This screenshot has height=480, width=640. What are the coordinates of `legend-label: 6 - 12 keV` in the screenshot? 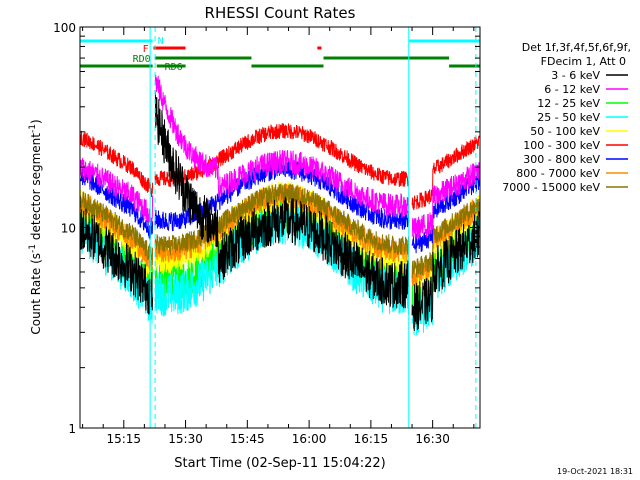 It's located at (572, 89).